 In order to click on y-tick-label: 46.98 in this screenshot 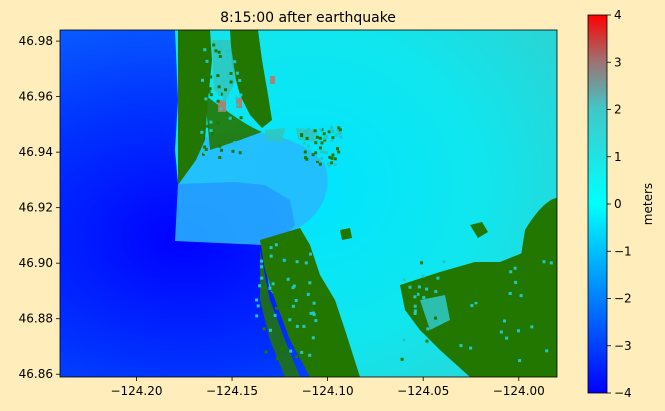, I will do `click(36, 41)`.